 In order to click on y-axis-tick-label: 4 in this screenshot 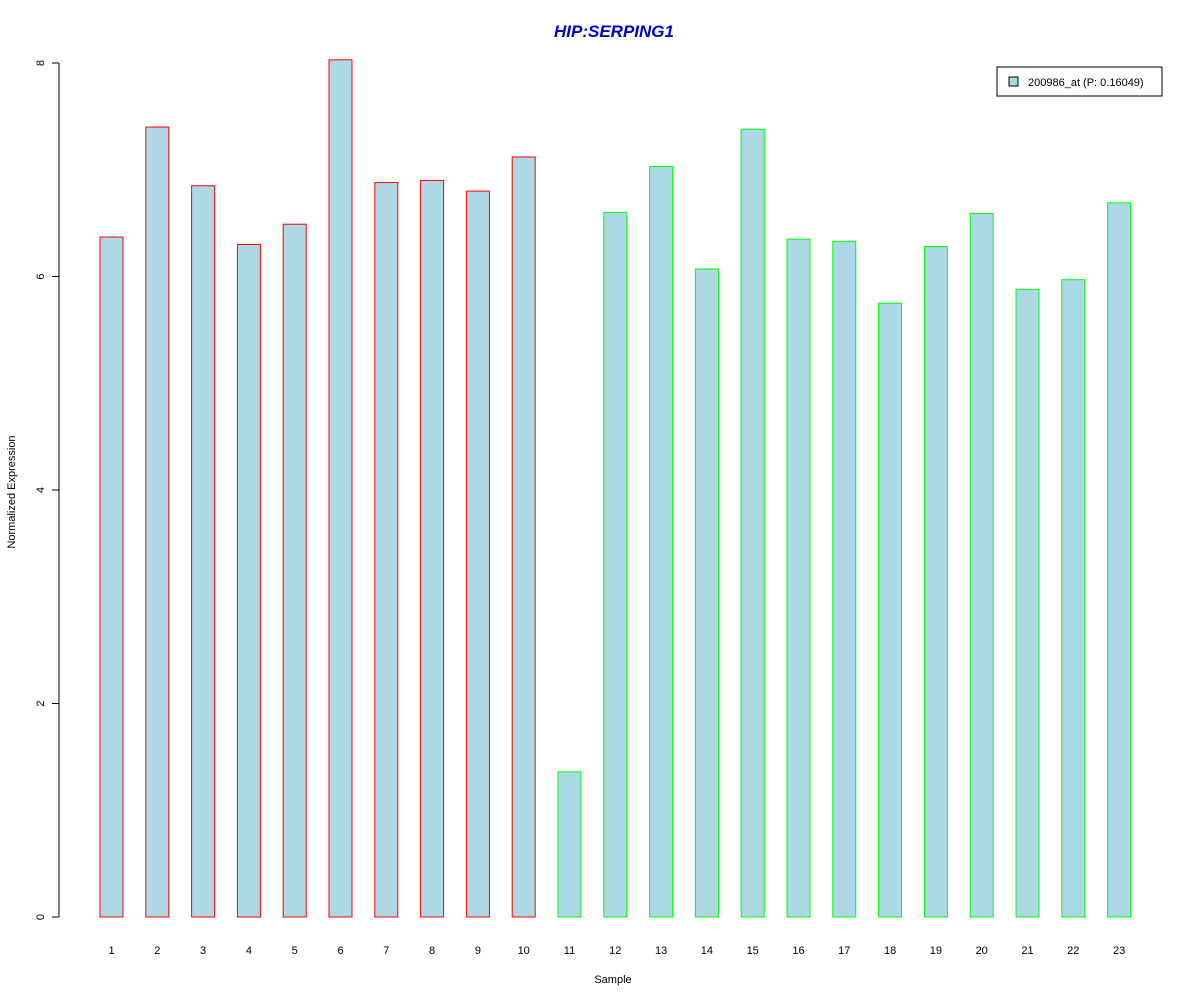, I will do `click(41, 490)`.